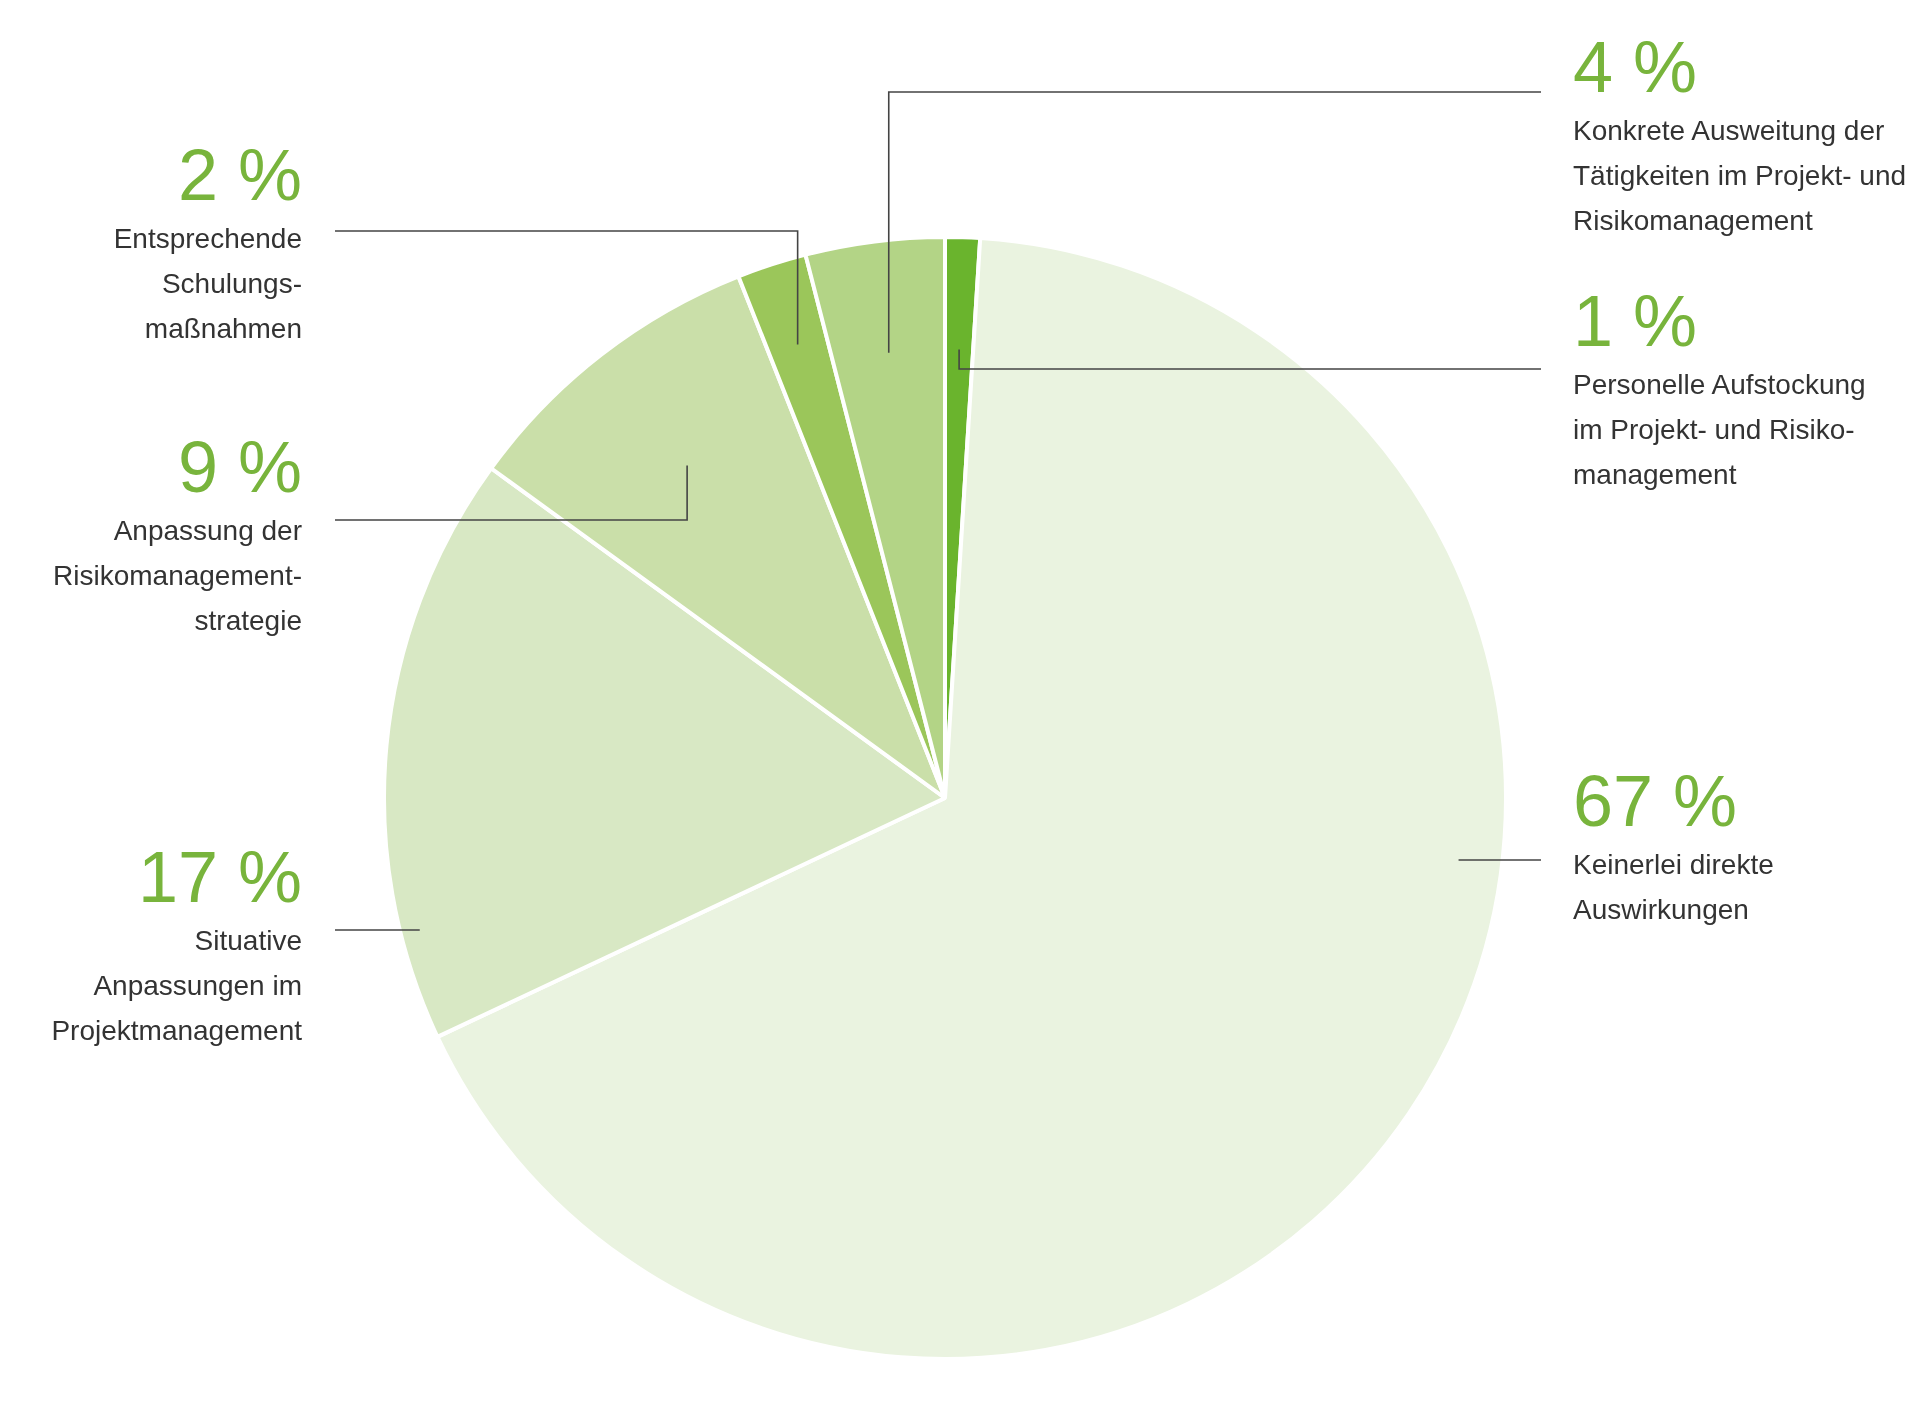 The image size is (1920, 1411). I want to click on slice-label: Situative Anpassungen im Projektmanagement, so click(176, 986).